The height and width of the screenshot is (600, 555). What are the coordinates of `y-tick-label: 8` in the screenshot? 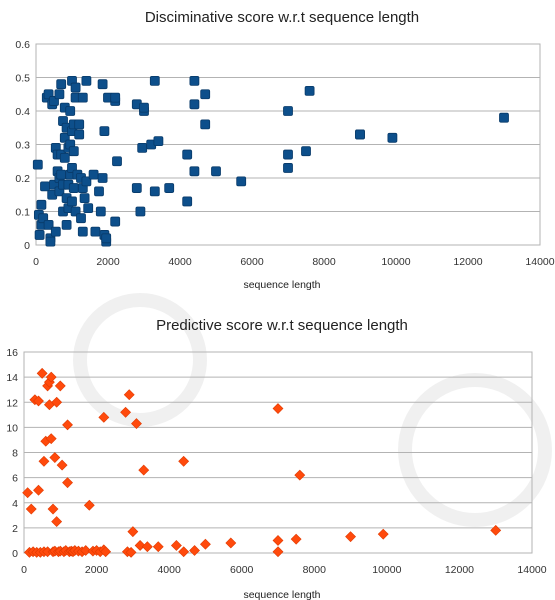 It's located at (15, 454).